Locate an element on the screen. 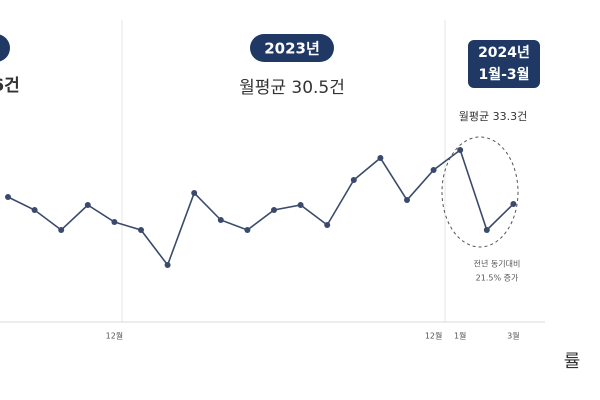 This screenshot has height=400, width=600. period-average: 월평균 30.5건 is located at coordinates (292, 88).